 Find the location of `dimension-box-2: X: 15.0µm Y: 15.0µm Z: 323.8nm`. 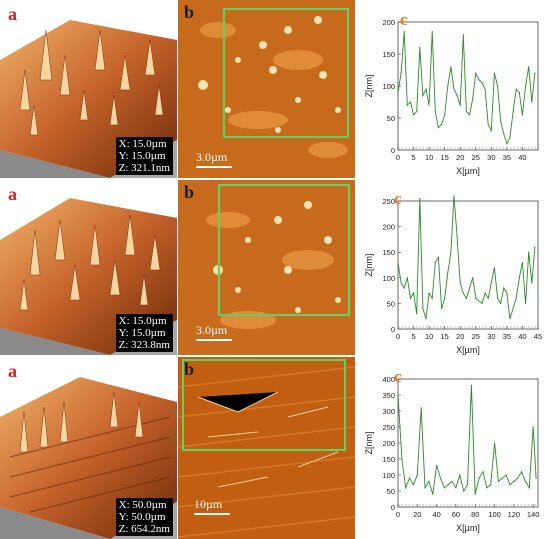

dimension-box-2: X: 15.0µm Y: 15.0µm Z: 323.8nm is located at coordinates (144, 333).